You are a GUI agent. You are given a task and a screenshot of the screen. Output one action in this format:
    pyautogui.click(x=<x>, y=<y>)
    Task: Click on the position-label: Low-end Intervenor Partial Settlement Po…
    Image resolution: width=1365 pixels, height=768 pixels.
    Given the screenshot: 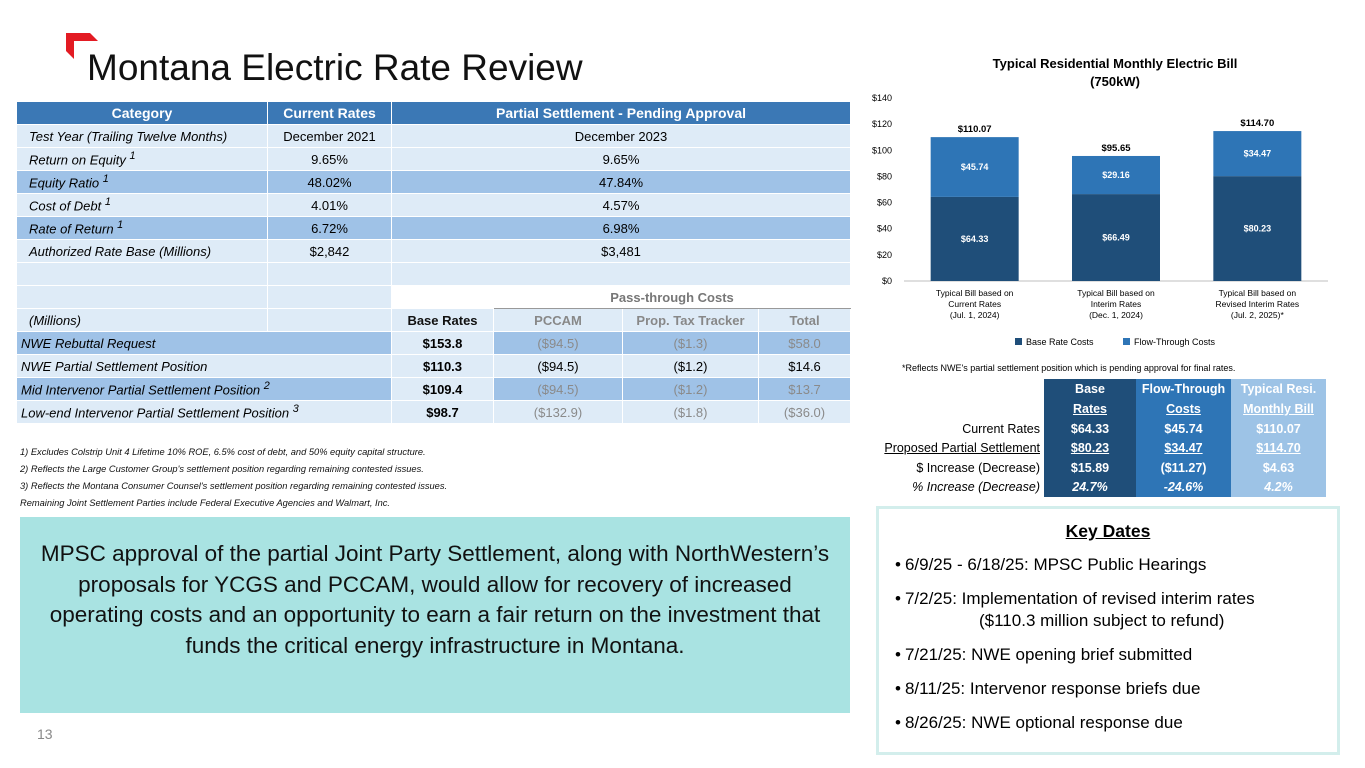 What is the action you would take?
    pyautogui.click(x=204, y=412)
    